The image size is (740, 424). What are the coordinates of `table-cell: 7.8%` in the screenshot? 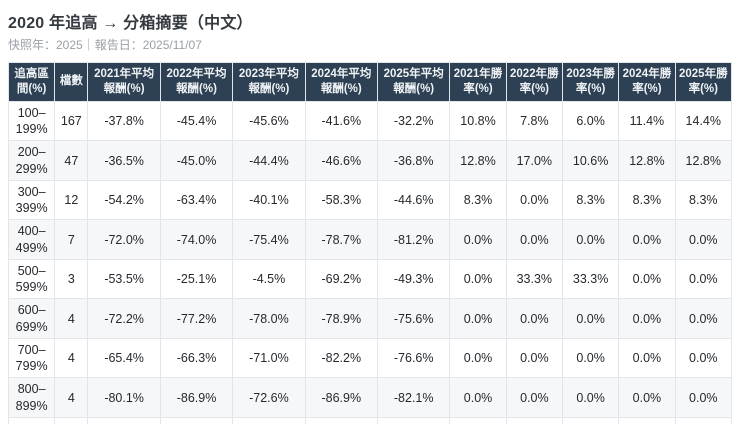 It's located at (534, 121).